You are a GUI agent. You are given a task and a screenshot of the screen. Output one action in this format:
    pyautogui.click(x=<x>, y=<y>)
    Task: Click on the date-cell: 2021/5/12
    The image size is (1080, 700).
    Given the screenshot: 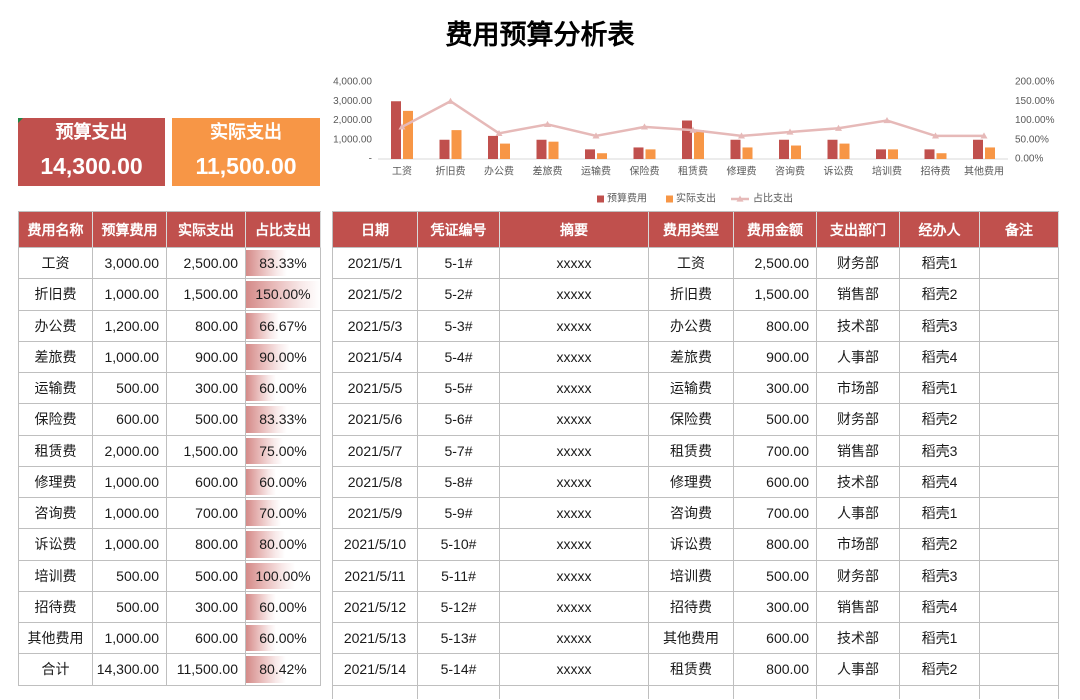 What is the action you would take?
    pyautogui.click(x=375, y=607)
    